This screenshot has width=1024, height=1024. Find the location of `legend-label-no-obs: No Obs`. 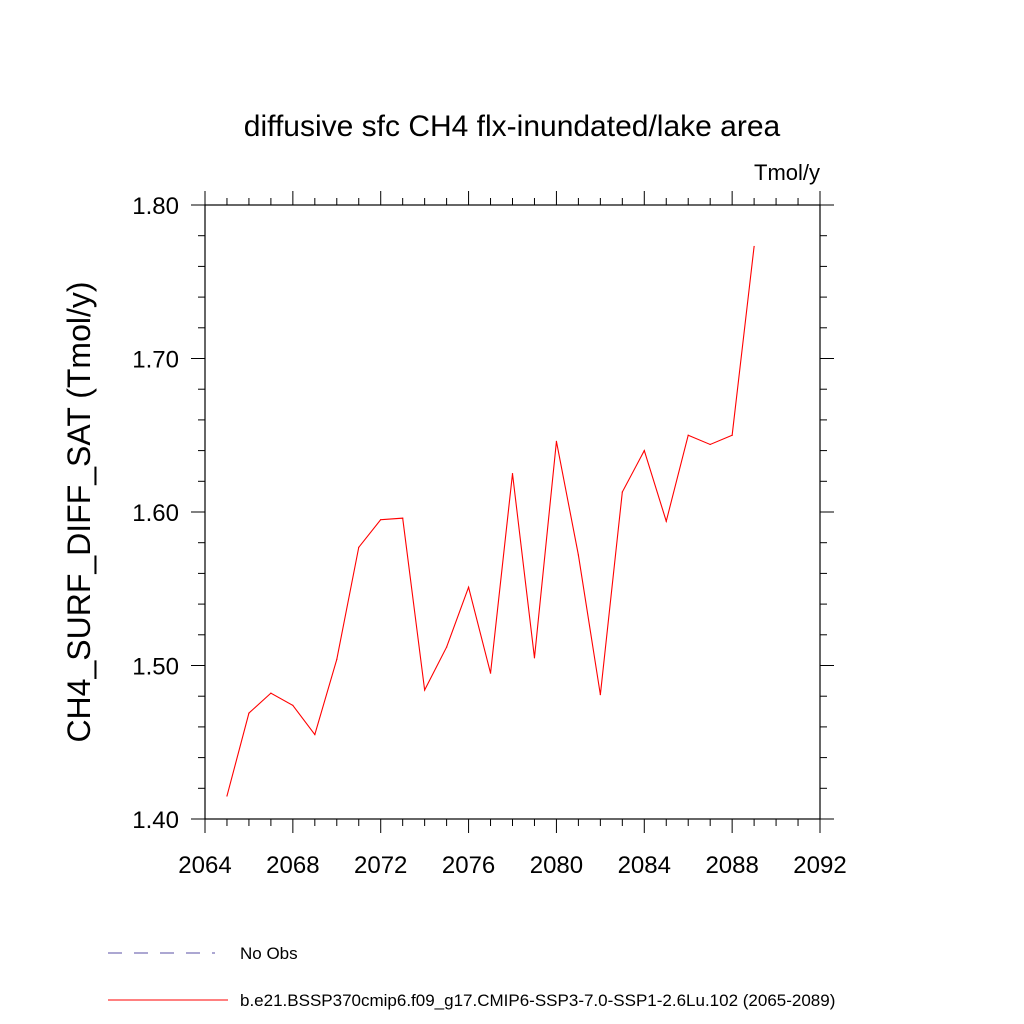

legend-label-no-obs: No Obs is located at coordinates (269, 953).